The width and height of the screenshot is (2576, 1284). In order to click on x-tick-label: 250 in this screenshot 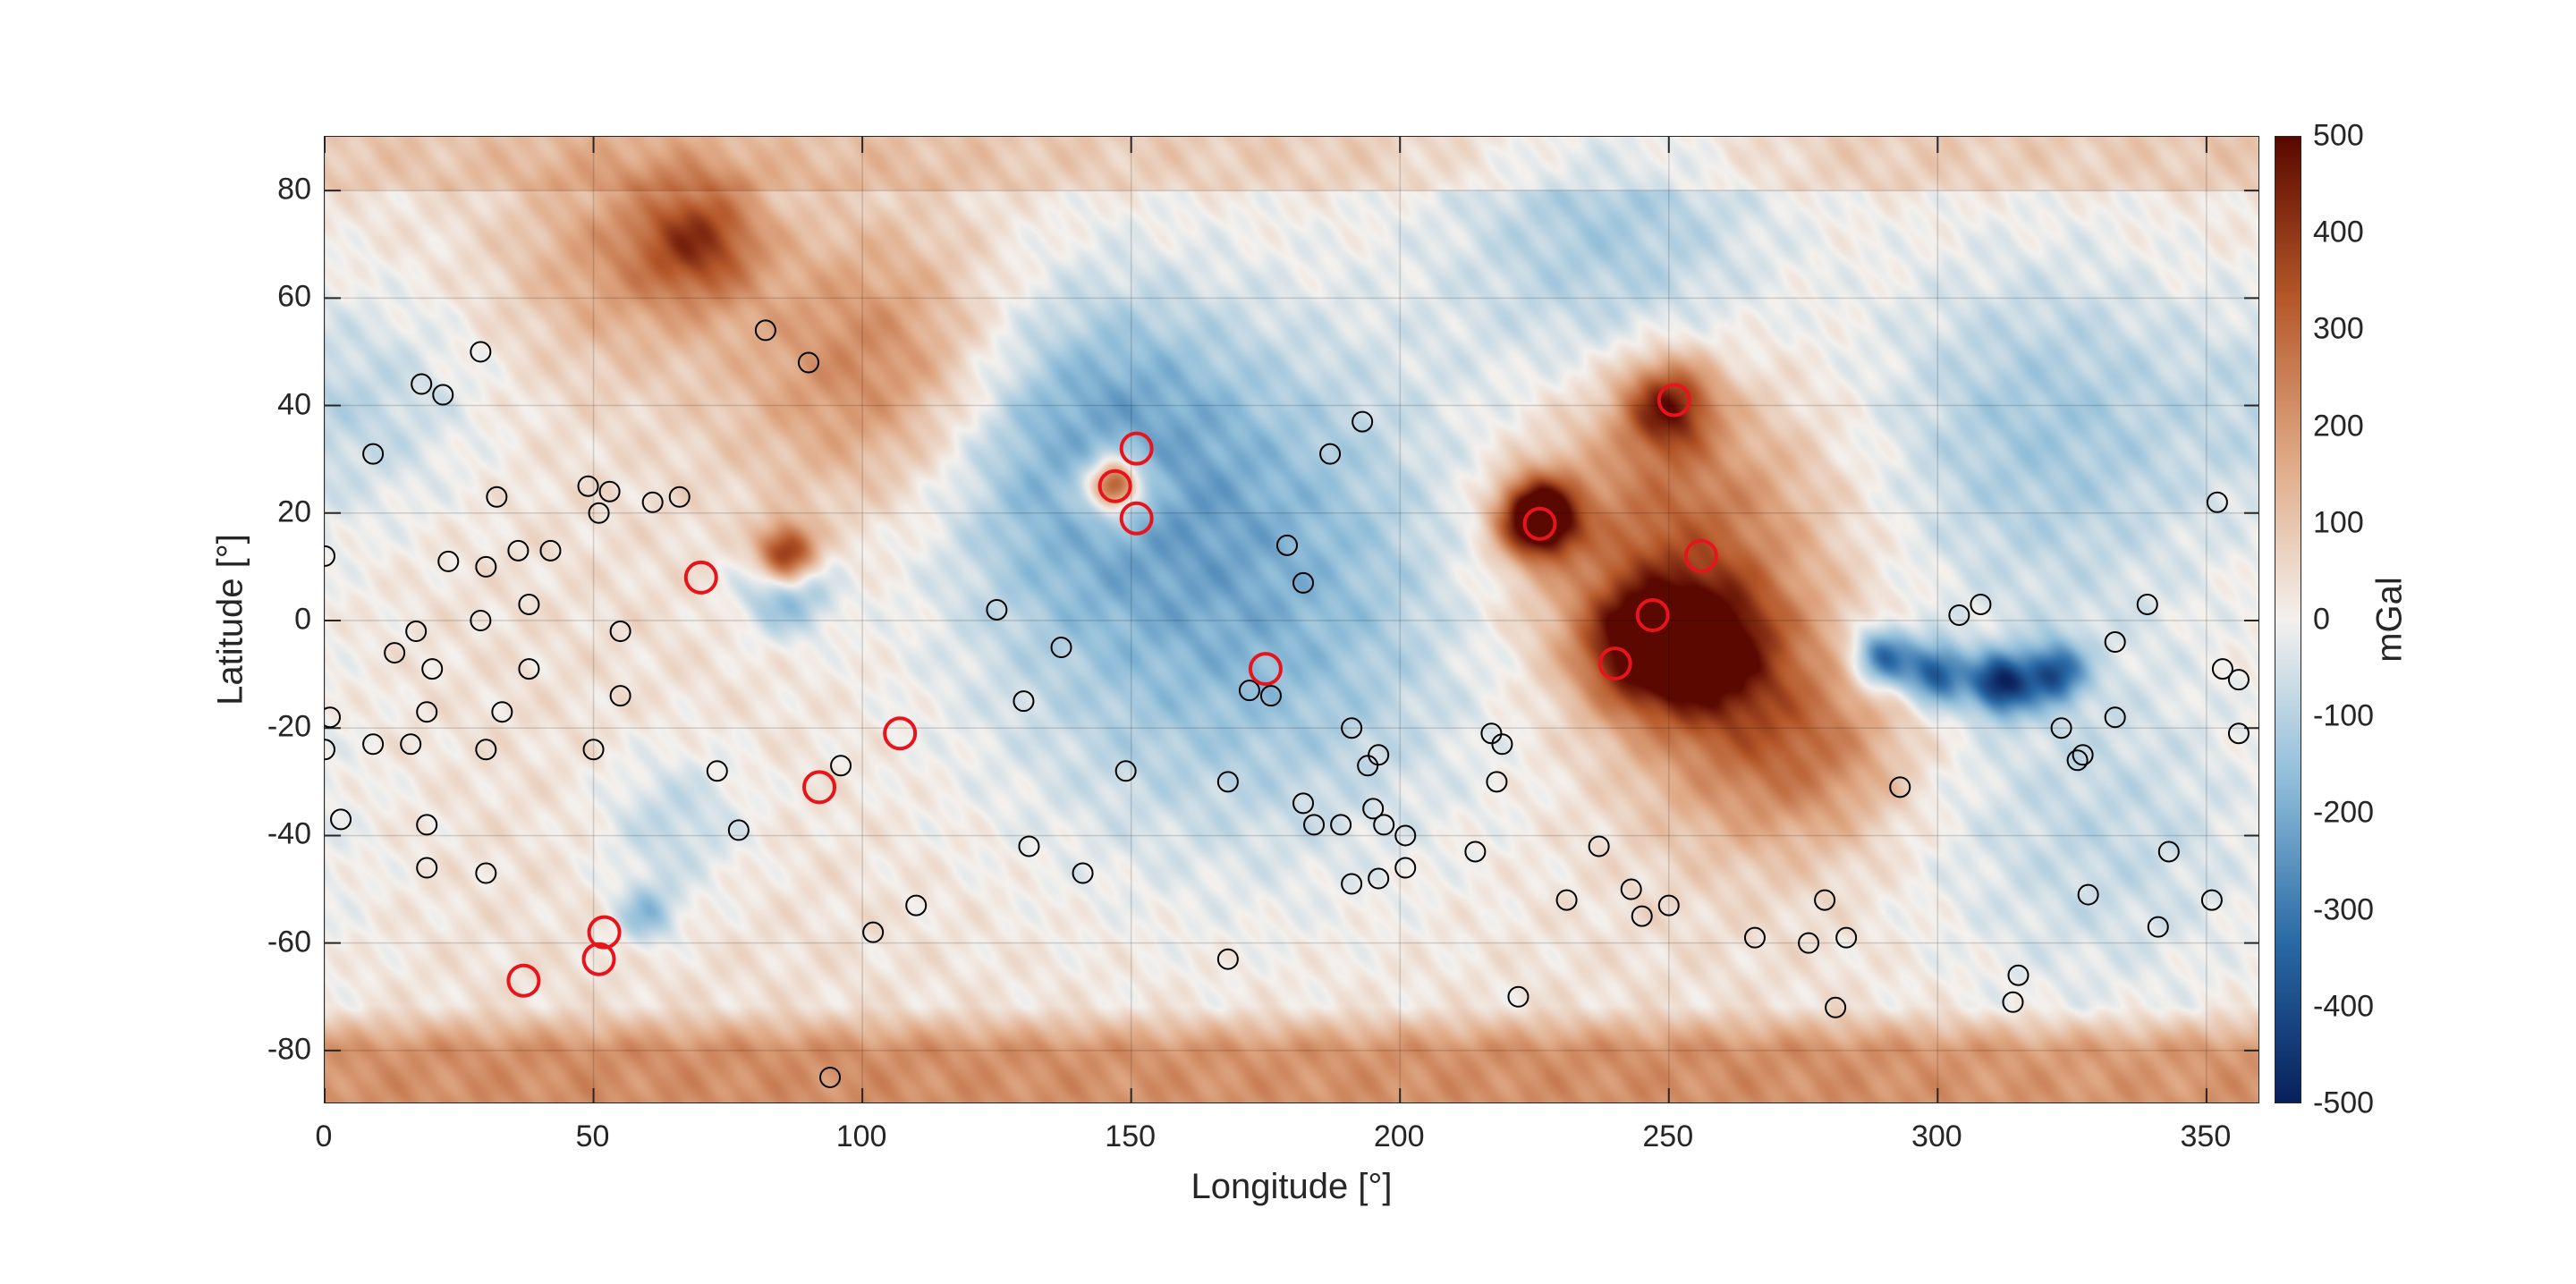, I will do `click(1668, 1136)`.